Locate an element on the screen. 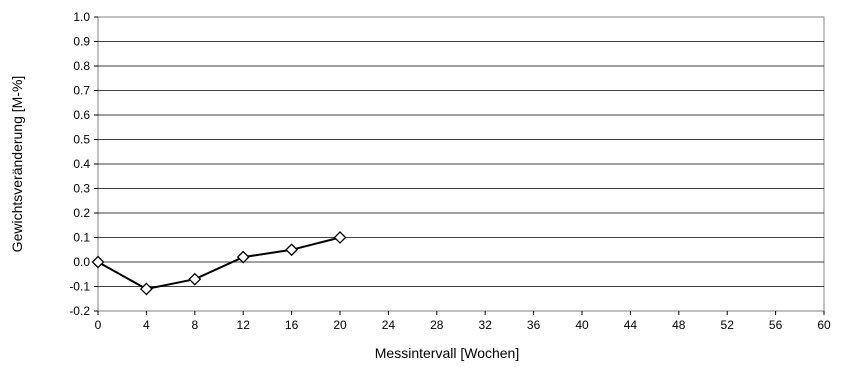 The image size is (843, 367). y-tick-label: 0.1 is located at coordinates (81, 238).